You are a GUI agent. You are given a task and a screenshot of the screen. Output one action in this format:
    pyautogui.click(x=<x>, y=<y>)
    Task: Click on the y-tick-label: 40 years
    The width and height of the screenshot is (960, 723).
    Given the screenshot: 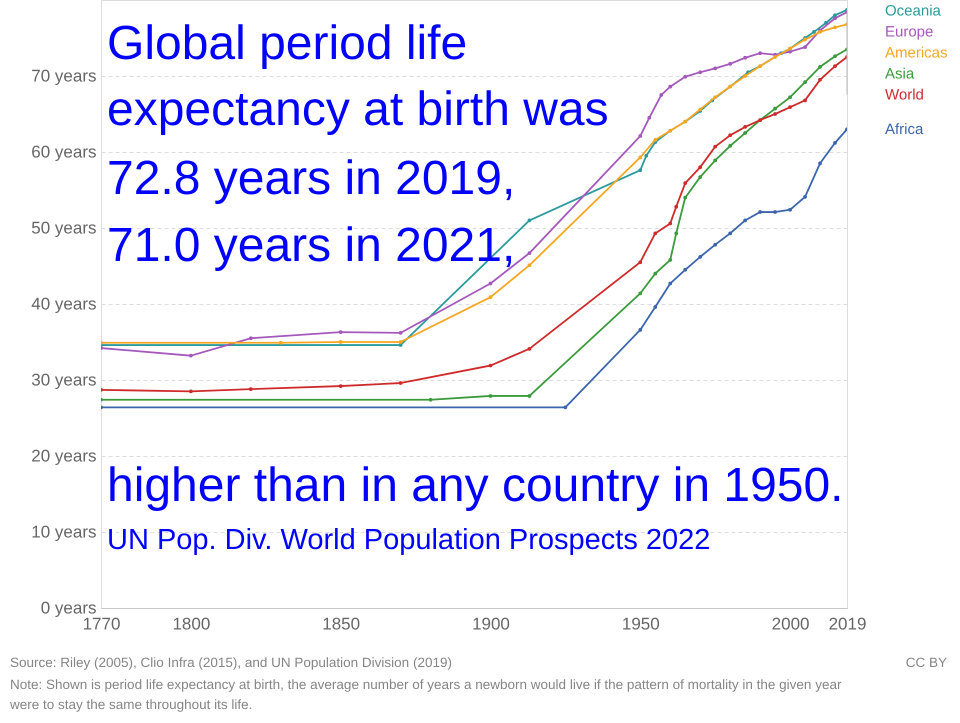 What is the action you would take?
    pyautogui.click(x=63, y=304)
    